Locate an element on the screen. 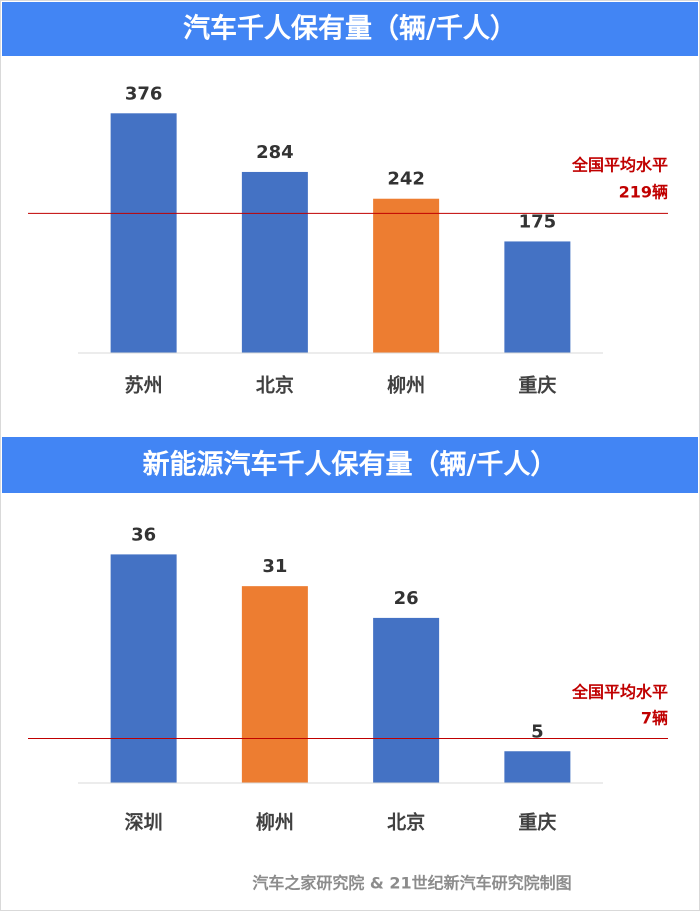 The image size is (700, 911). footer: 汽车之家研究院 & 21世纪新汽车研究院制图 is located at coordinates (411, 883).